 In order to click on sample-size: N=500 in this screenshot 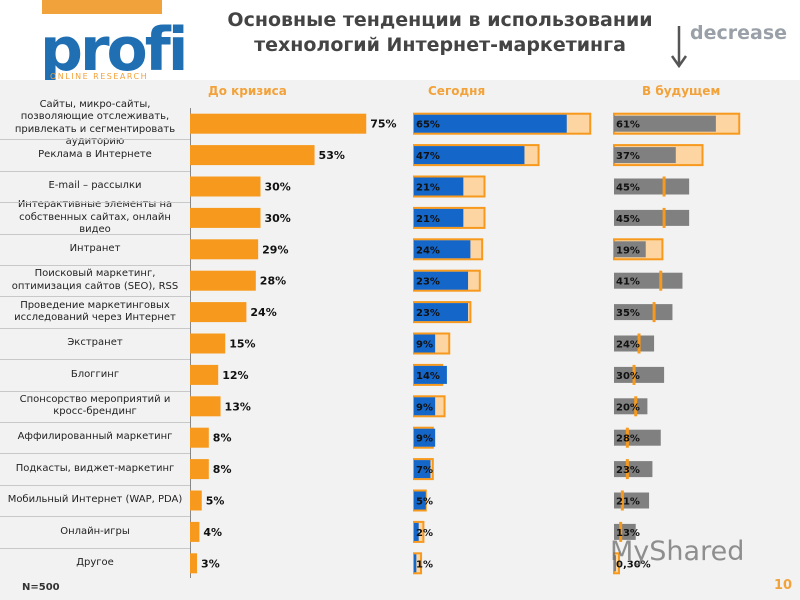, I will do `click(41, 587)`.